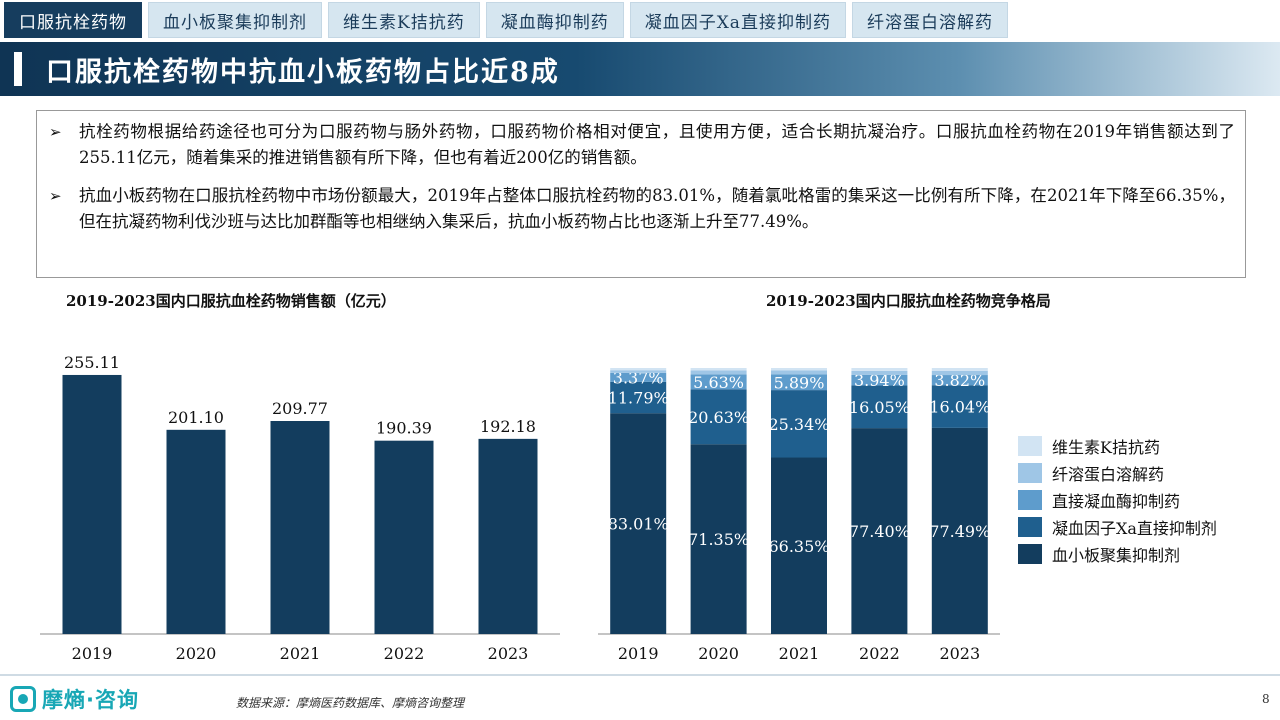 Image resolution: width=1280 pixels, height=720 pixels. Describe the element at coordinates (74, 699) in the screenshot. I see `brand-logo: 摩熵·咨询` at that location.